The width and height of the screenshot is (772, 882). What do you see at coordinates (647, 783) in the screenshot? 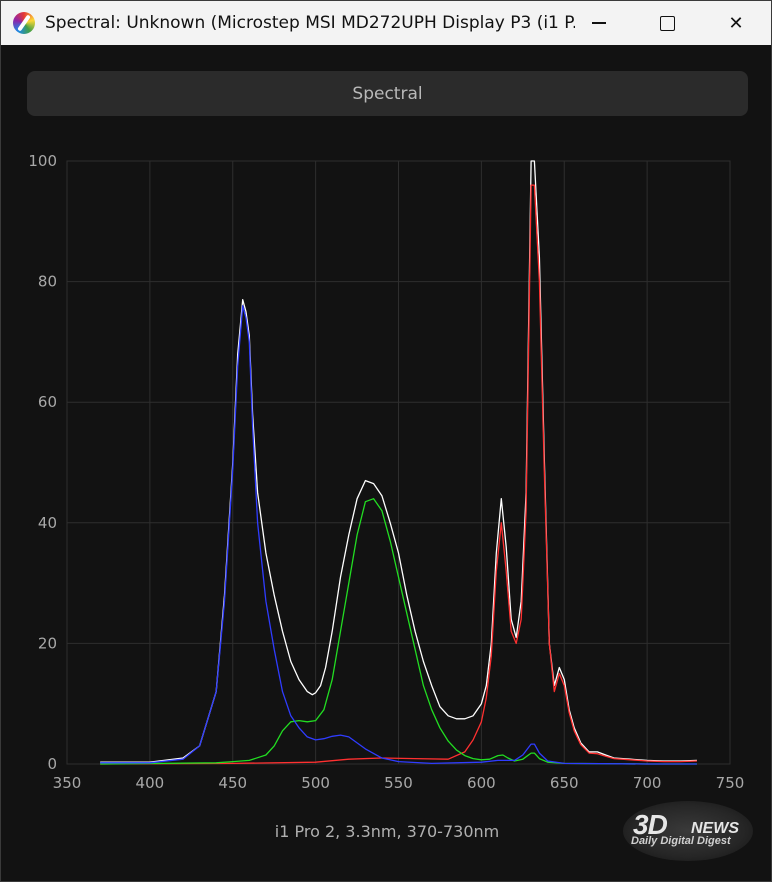
I see `x-tick-label: 700` at bounding box center [647, 783].